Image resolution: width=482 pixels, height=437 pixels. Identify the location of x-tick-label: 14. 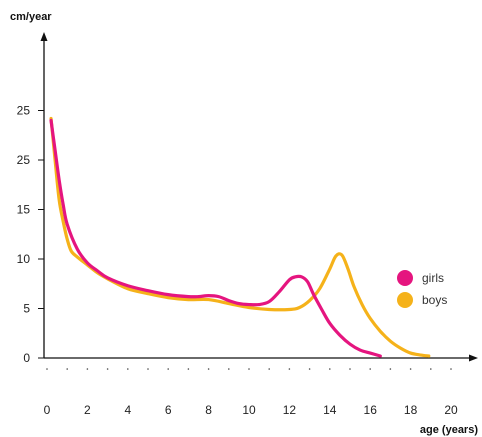
(330, 410).